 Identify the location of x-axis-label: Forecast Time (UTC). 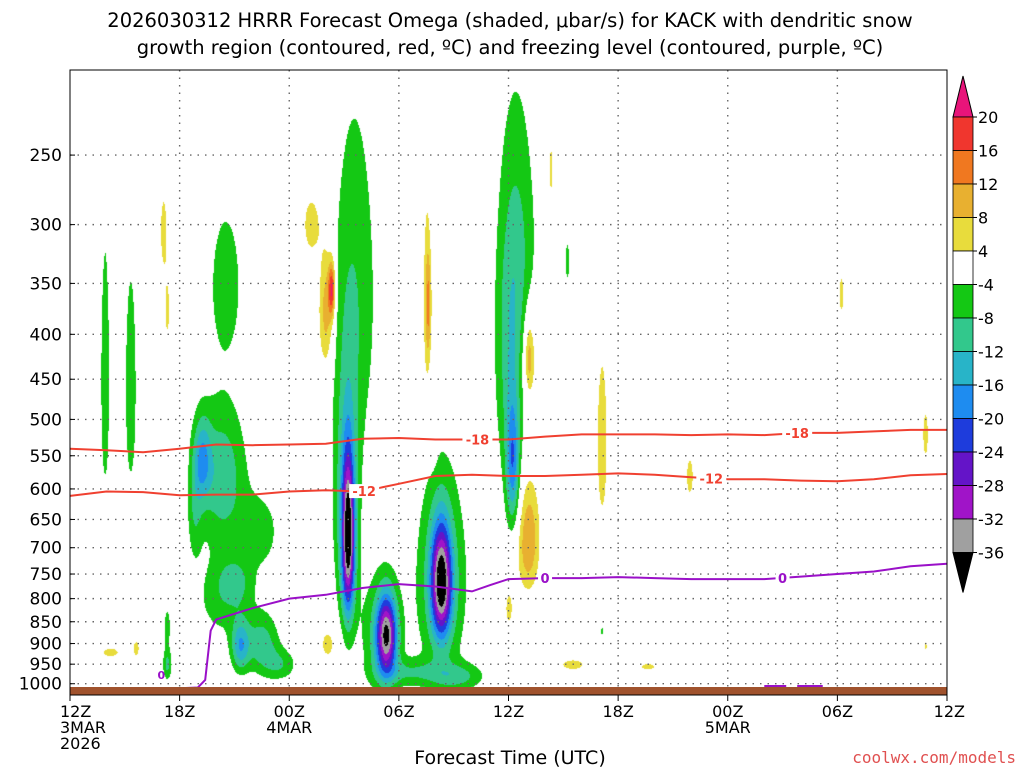
(509, 757).